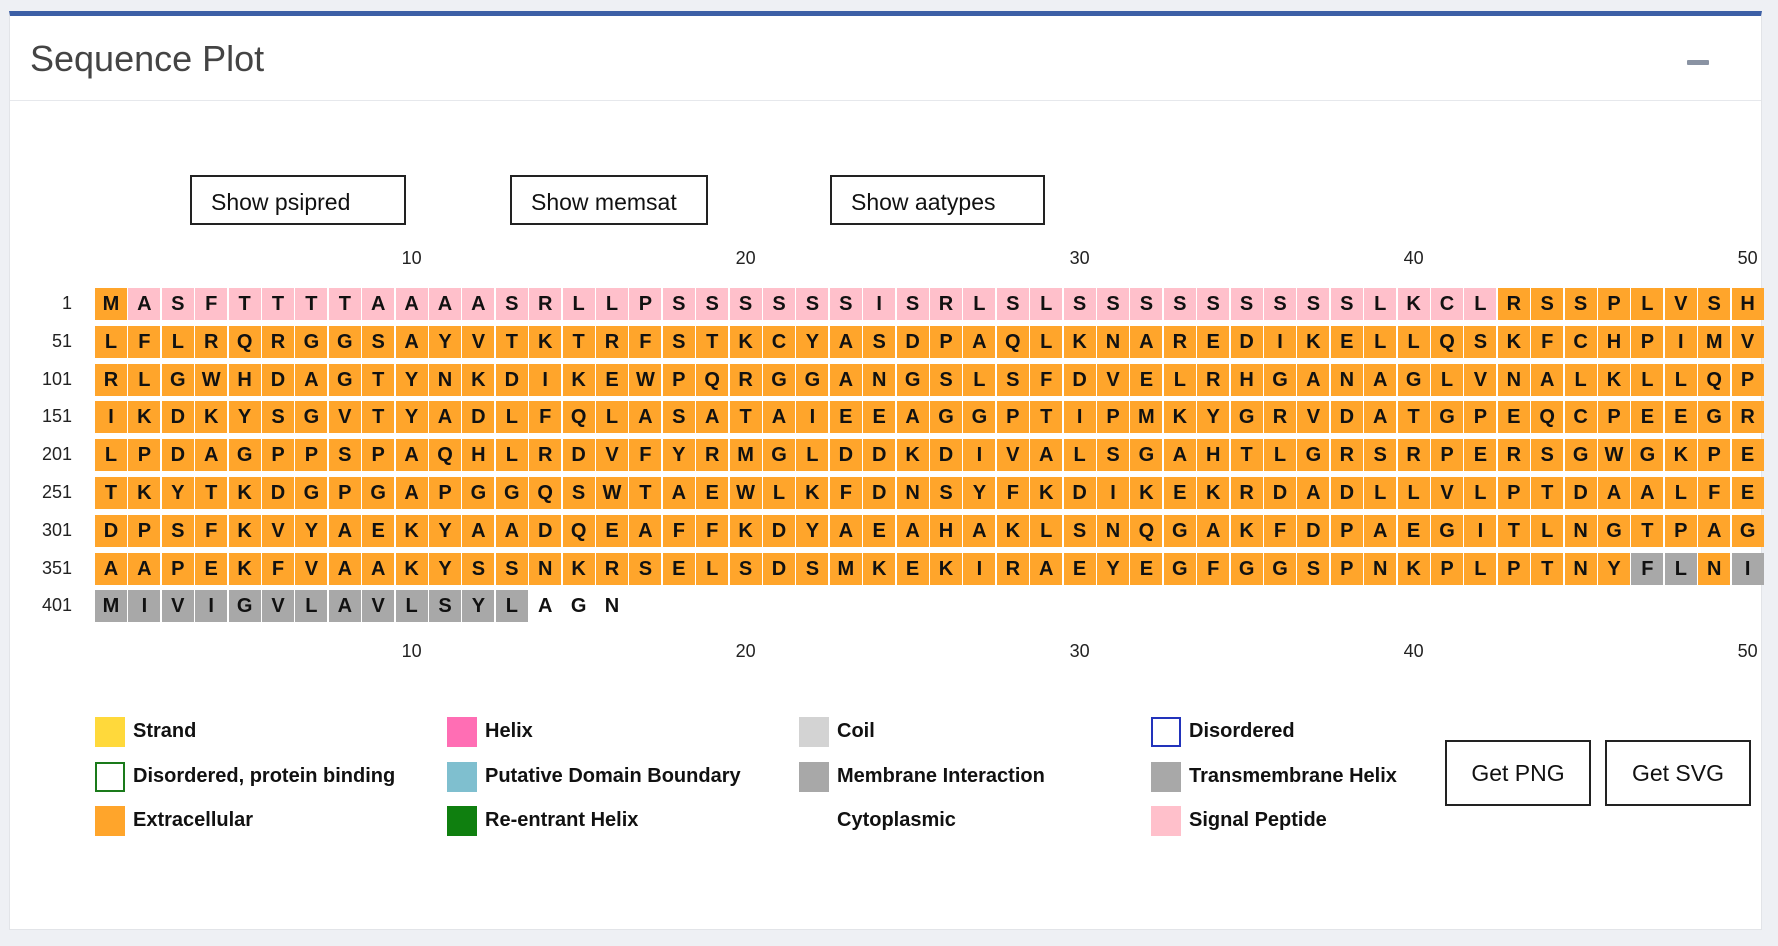  What do you see at coordinates (937, 200) in the screenshot?
I see `show-aatypes-button: Show aatypes` at bounding box center [937, 200].